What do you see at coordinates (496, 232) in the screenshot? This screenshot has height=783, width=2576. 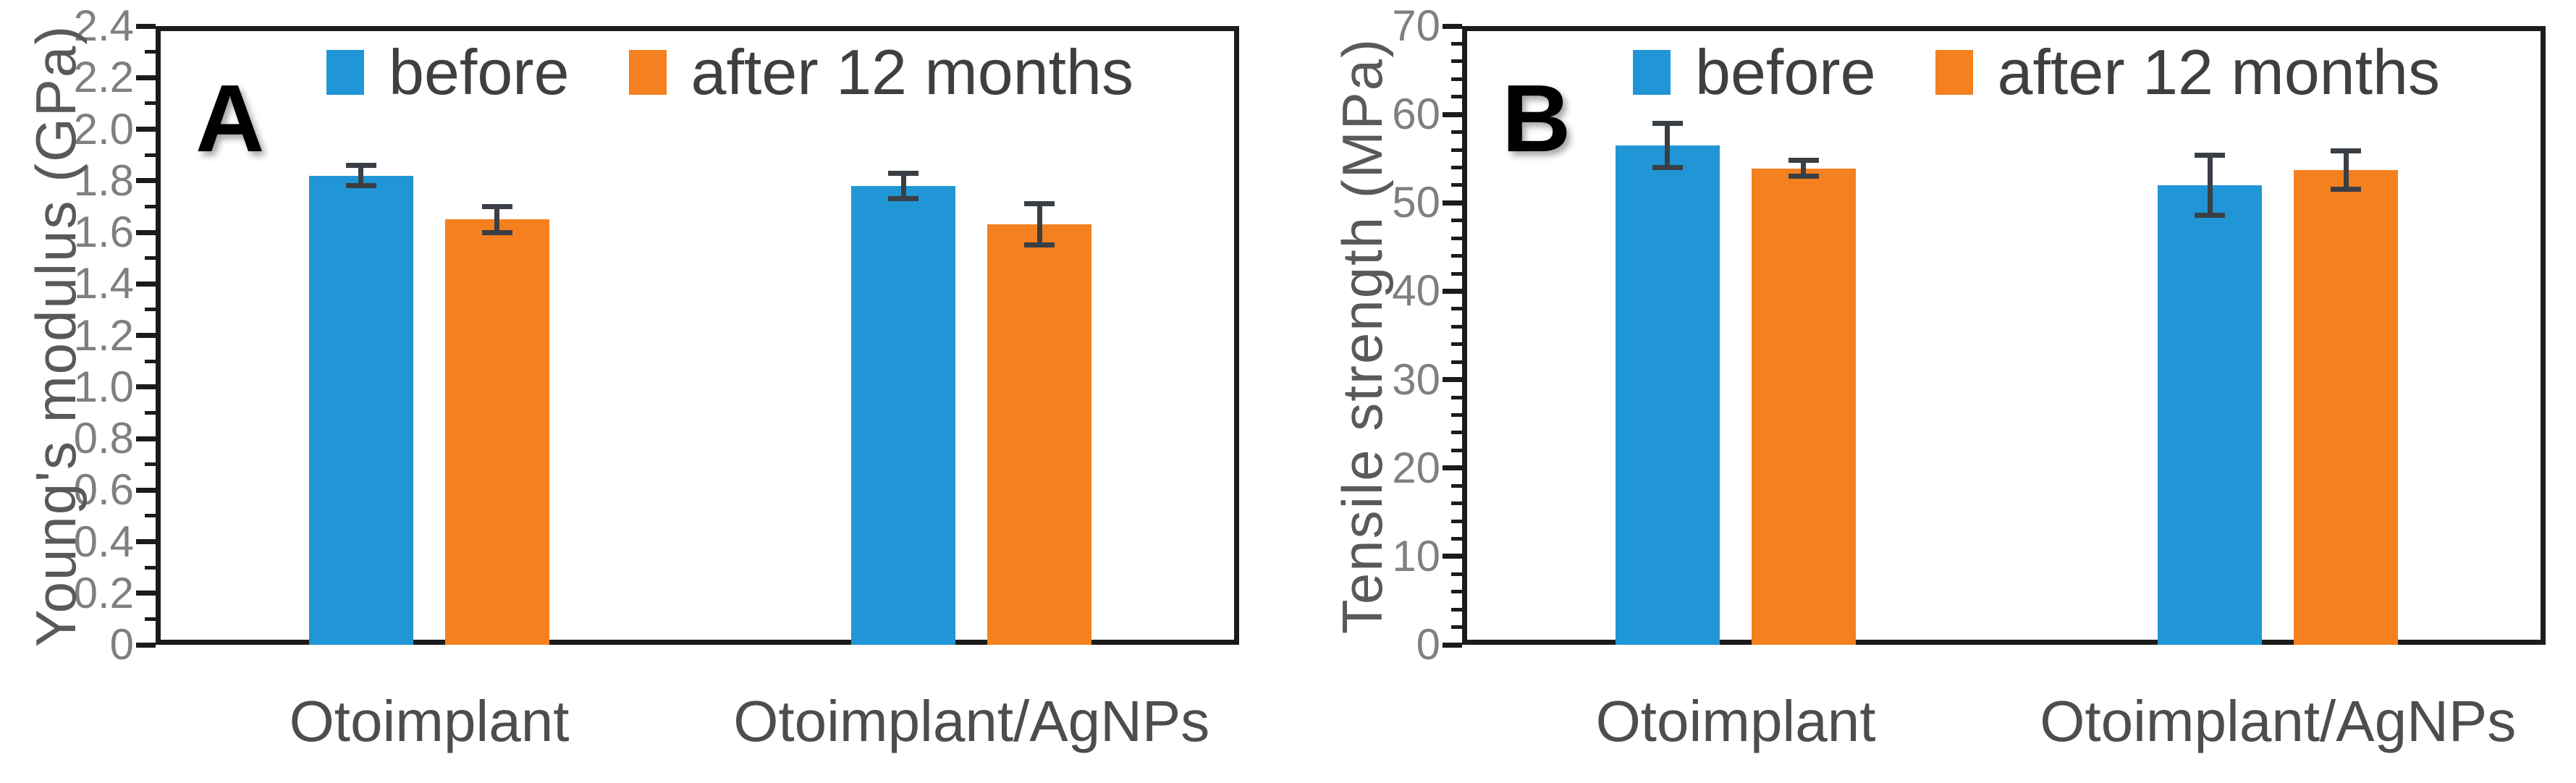 I see `error-bar-cap-bottom-after-12-months-otoimplant` at bounding box center [496, 232].